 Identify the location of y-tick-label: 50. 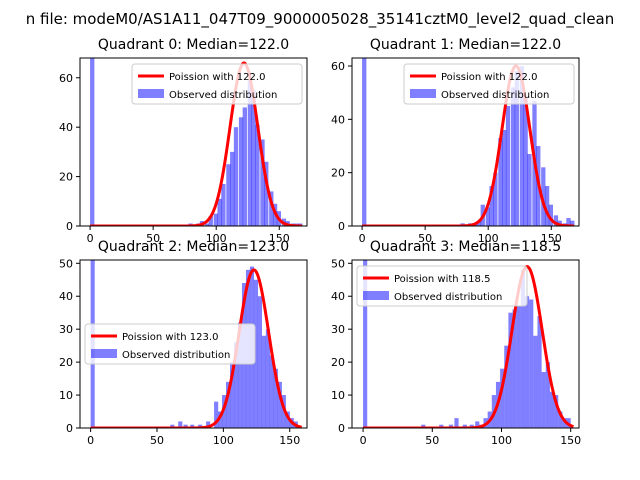
(66, 263).